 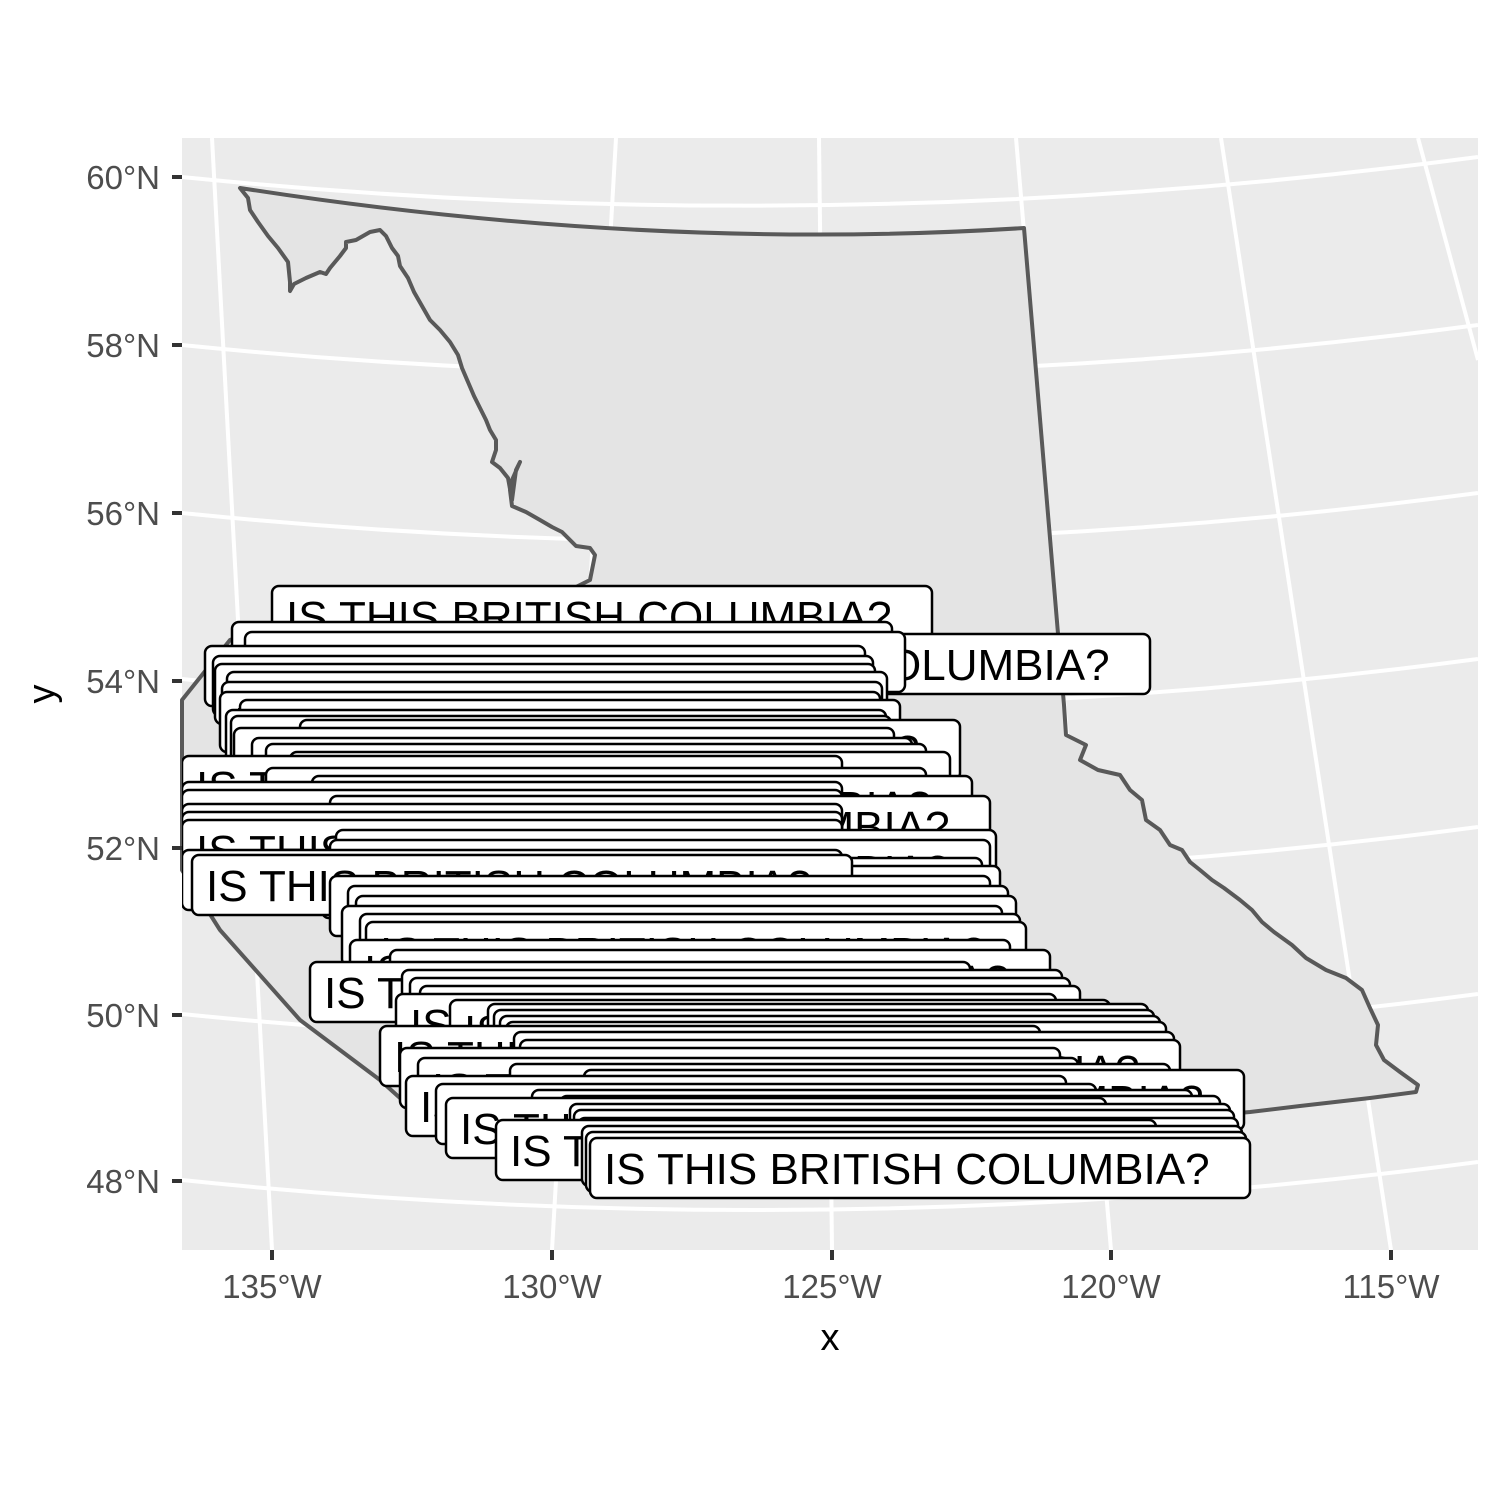 I want to click on map-label: IS THIS BRITISH COLUMBIA?, so click(x=920, y=1168).